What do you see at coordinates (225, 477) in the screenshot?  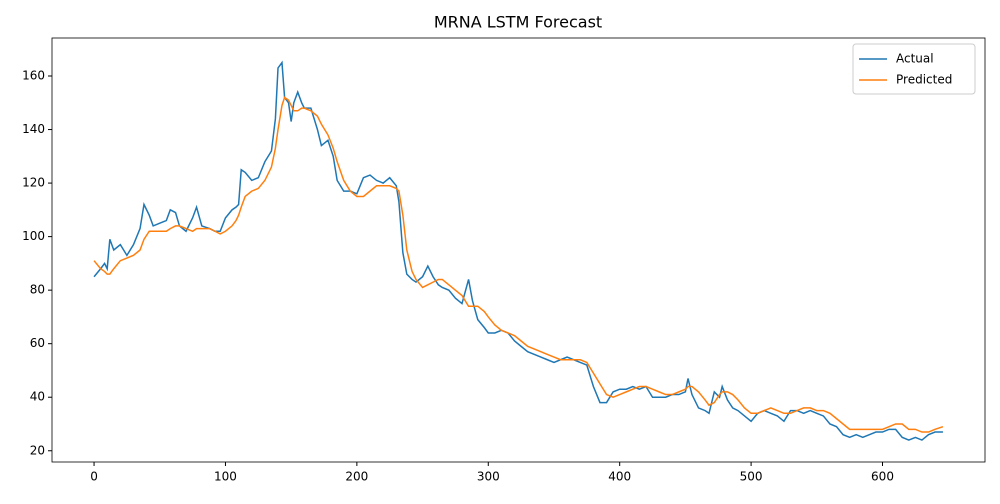 I see `x-tick-label: 100` at bounding box center [225, 477].